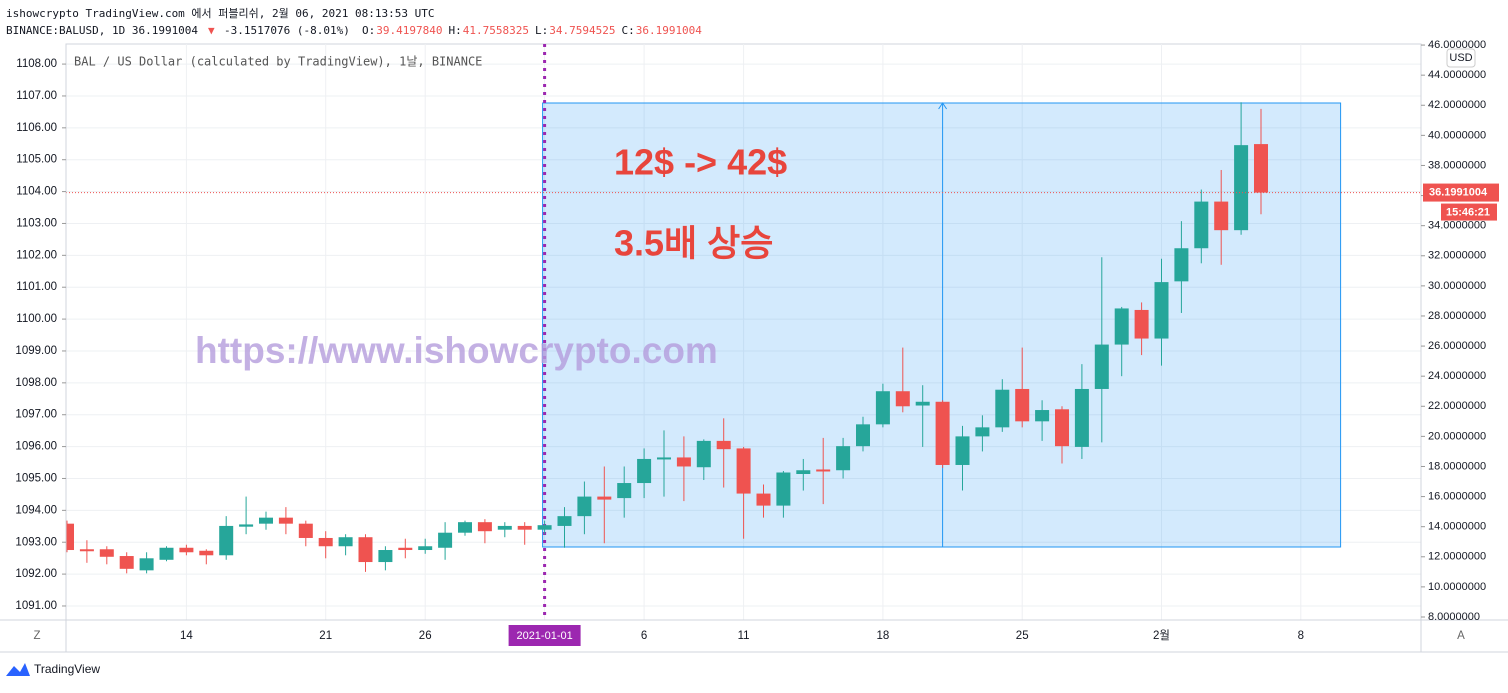 The image size is (1508, 693). Describe the element at coordinates (1457, 346) in the screenshot. I see `y2-tick-label: 26.0000000` at that location.